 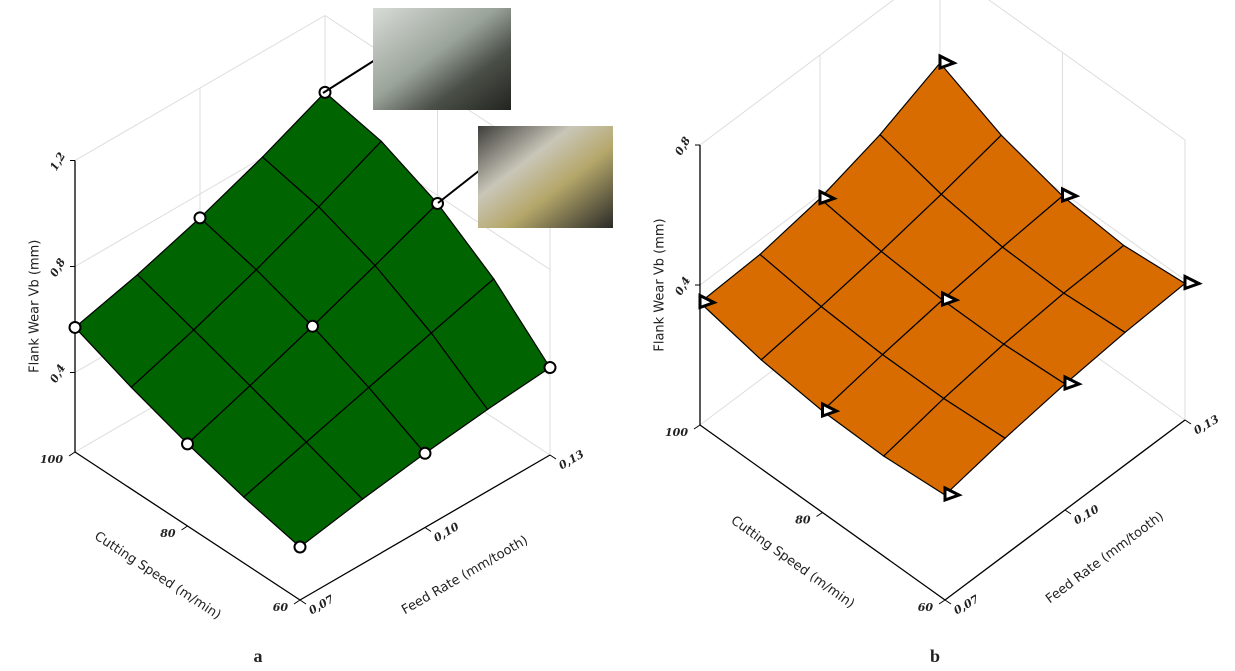 I want to click on panel-label: a, so click(x=258, y=656).